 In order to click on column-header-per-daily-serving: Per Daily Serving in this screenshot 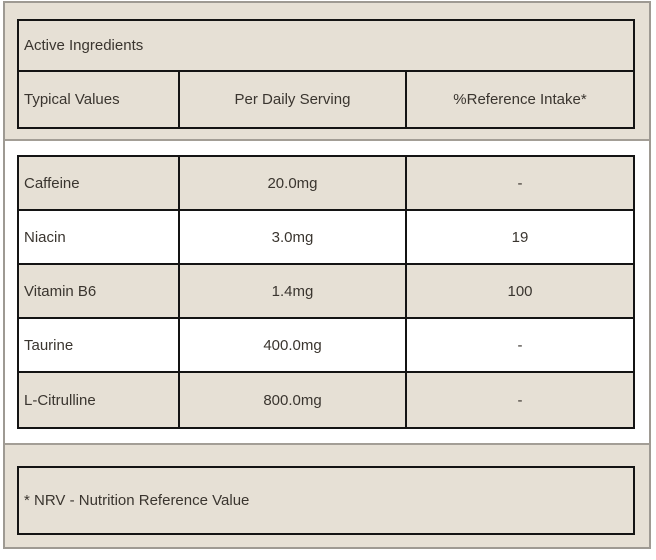, I will do `click(291, 99)`.